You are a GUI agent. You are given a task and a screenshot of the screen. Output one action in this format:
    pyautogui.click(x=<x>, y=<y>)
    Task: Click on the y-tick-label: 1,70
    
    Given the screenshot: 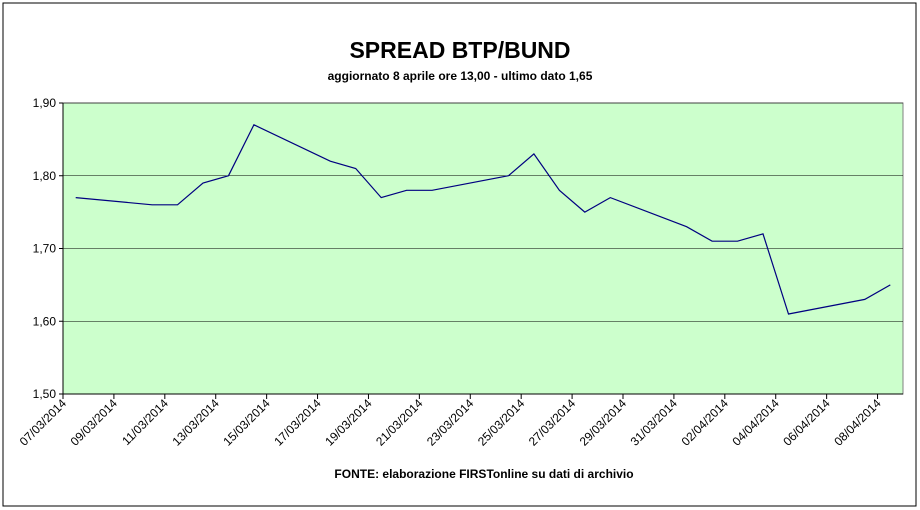 What is the action you would take?
    pyautogui.click(x=45, y=249)
    